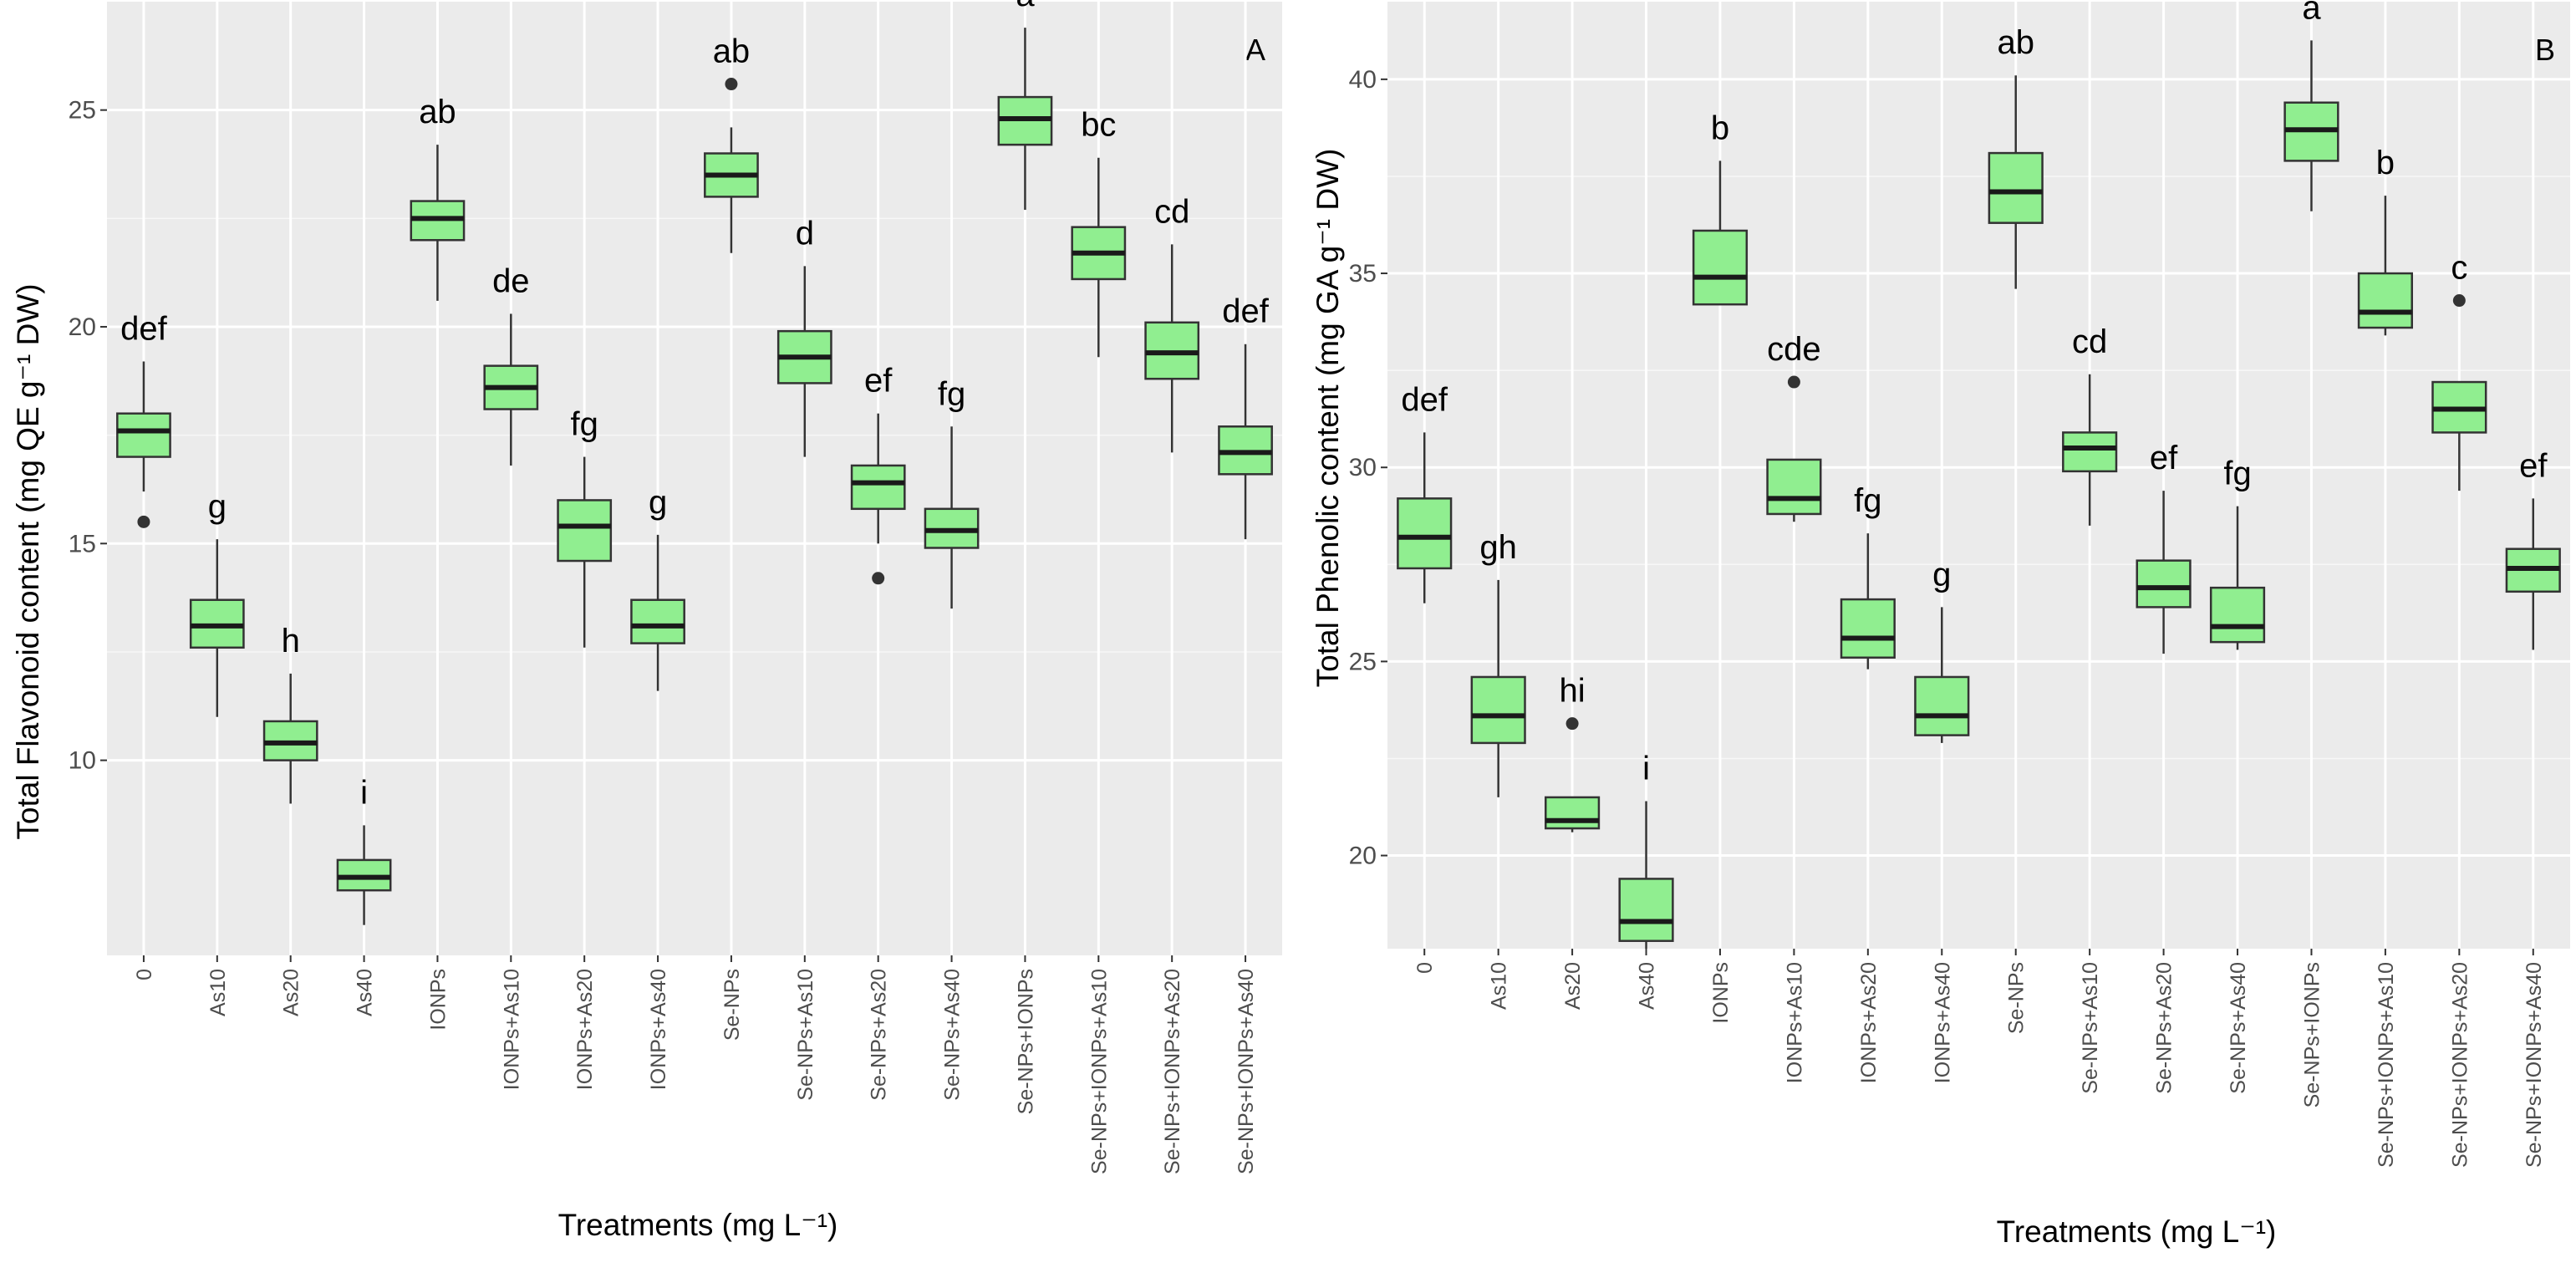 Image resolution: width=2576 pixels, height=1278 pixels. I want to click on x-tick-label-a: Se-NPs+IONPs+As40, so click(1246, 1071).